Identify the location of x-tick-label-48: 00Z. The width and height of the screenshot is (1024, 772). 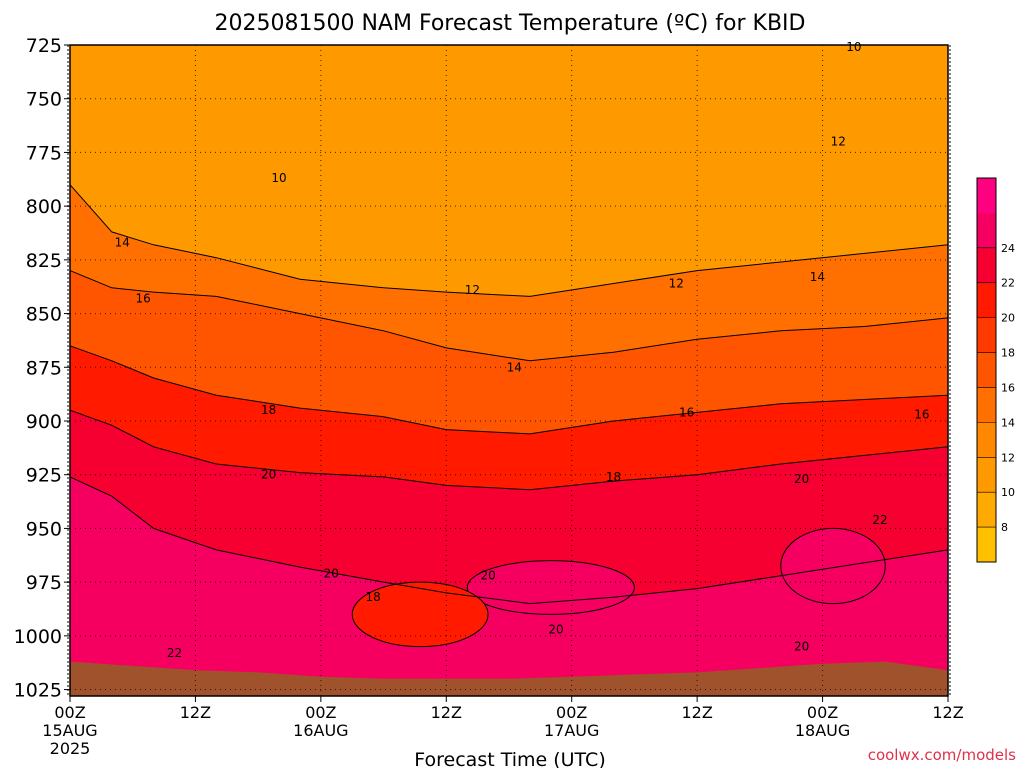
(571, 712).